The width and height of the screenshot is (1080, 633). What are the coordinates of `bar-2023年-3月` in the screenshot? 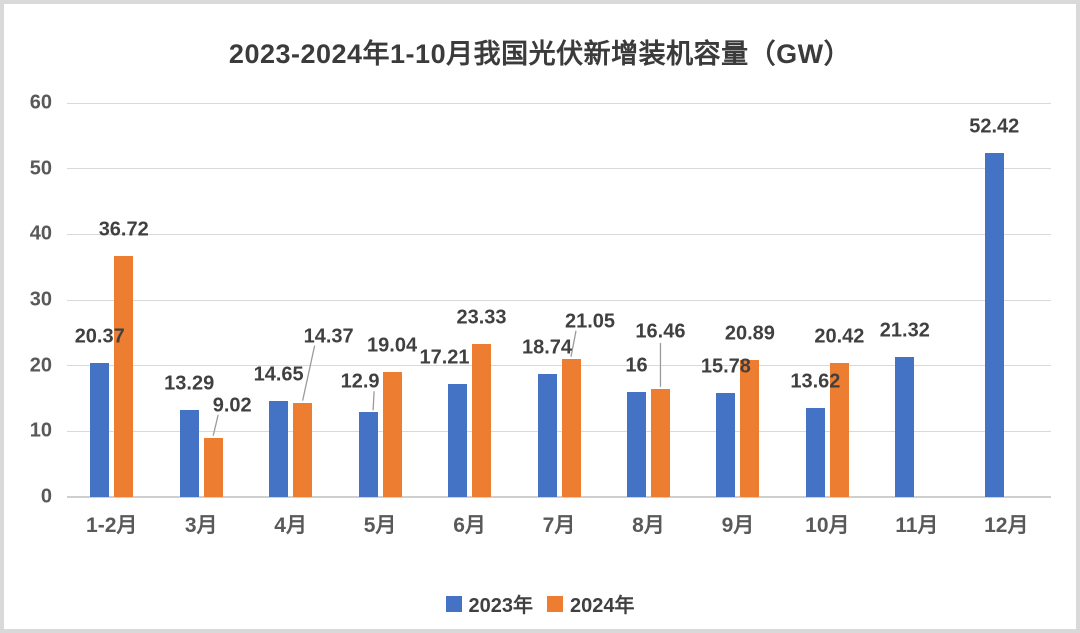 It's located at (189, 453).